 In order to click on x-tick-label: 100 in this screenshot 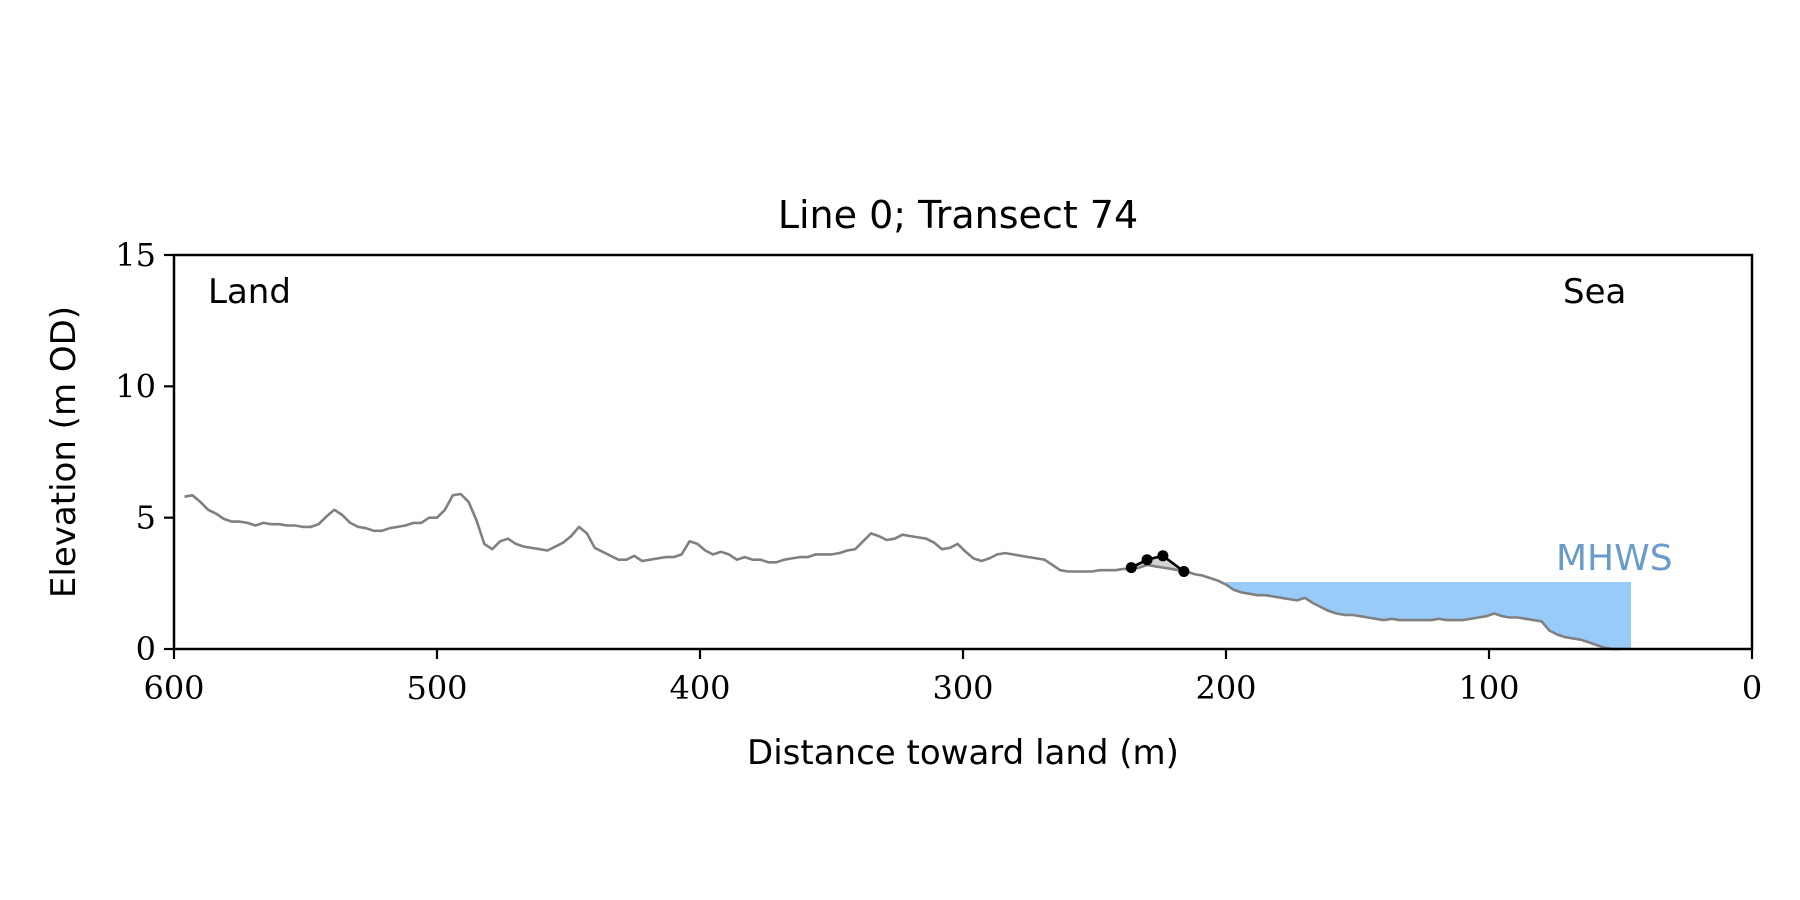, I will do `click(1488, 688)`.